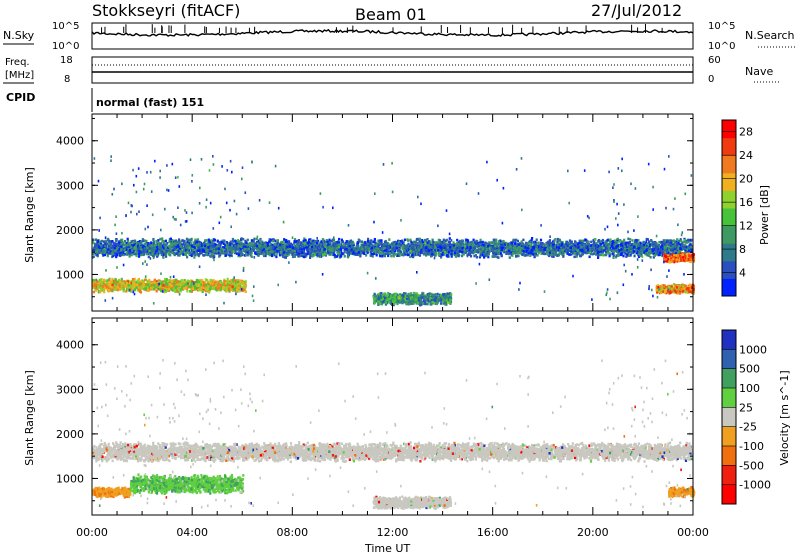 The width and height of the screenshot is (800, 554). Describe the element at coordinates (711, 79) in the screenshot. I see `nave-tick-low: 0` at that location.